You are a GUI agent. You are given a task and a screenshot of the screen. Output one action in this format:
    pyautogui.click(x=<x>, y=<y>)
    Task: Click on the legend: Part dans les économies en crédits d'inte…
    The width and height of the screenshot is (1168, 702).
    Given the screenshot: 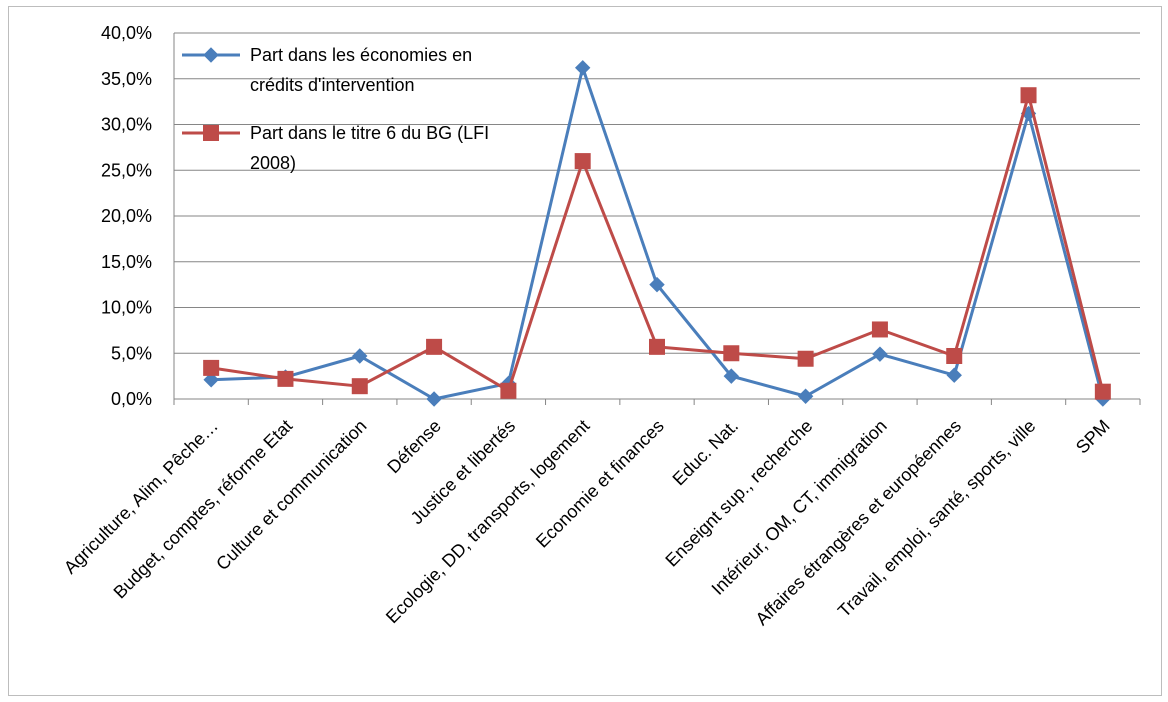 What is the action you would take?
    pyautogui.click(x=335, y=109)
    